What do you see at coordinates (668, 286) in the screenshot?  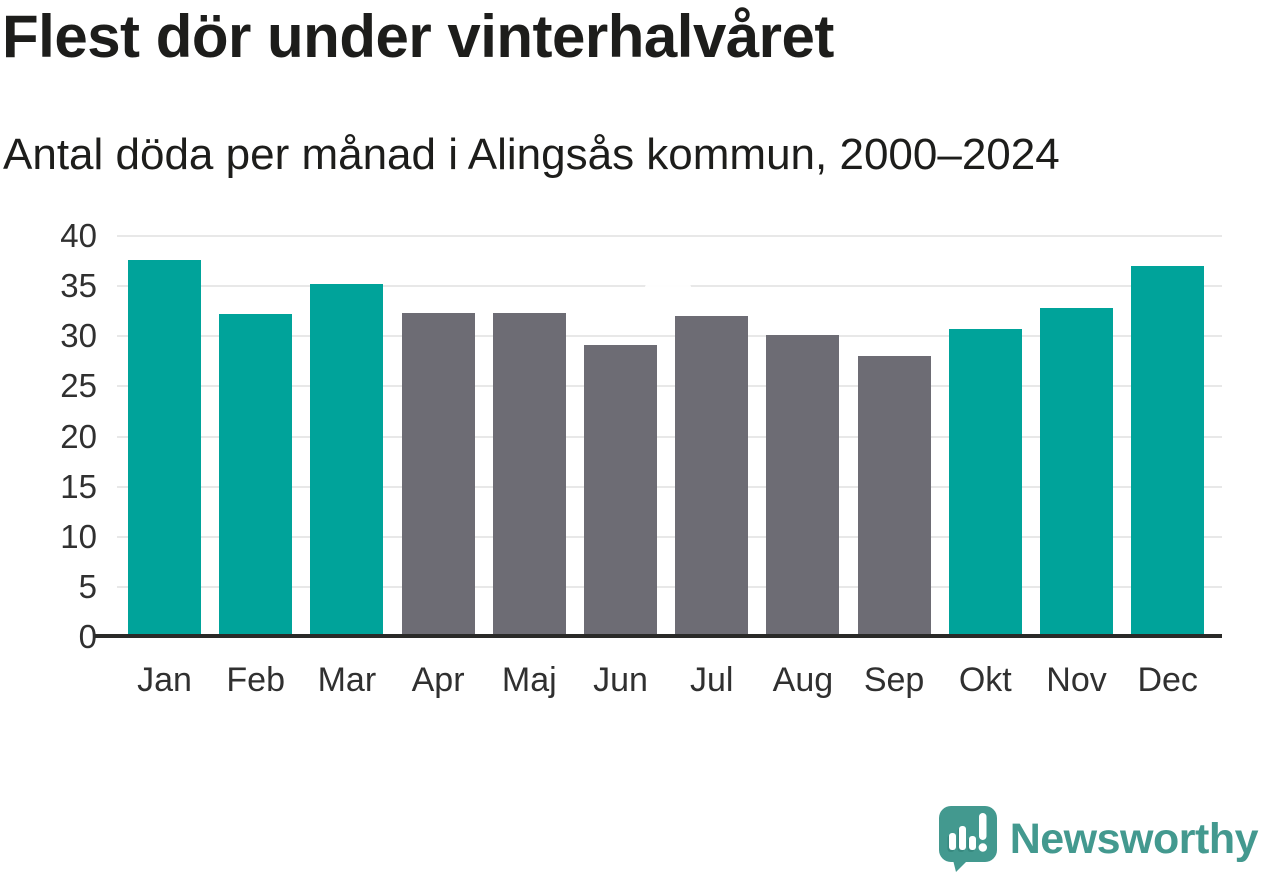 I see `white-smudge-artifact` at bounding box center [668, 286].